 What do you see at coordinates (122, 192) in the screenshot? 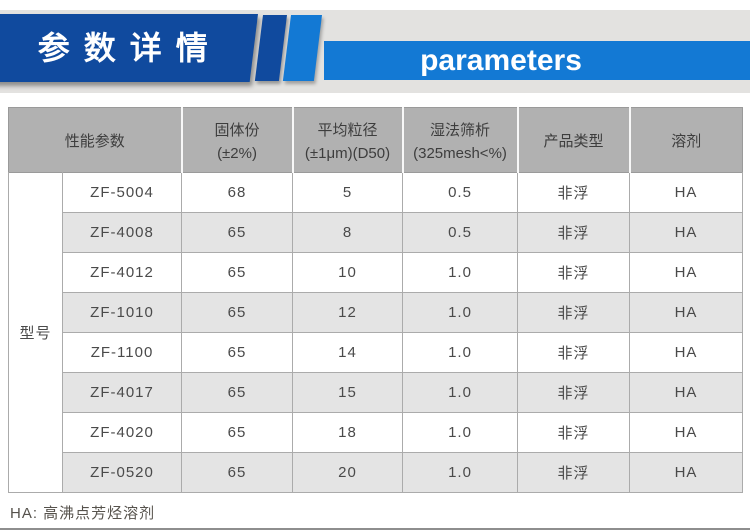
I see `model-cell: ZF-5004` at bounding box center [122, 192].